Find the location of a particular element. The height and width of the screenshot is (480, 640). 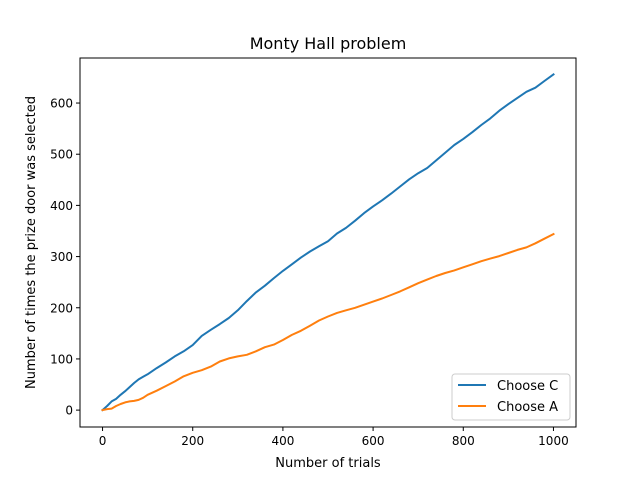

y-tick-label: 0 is located at coordinates (69, 411).